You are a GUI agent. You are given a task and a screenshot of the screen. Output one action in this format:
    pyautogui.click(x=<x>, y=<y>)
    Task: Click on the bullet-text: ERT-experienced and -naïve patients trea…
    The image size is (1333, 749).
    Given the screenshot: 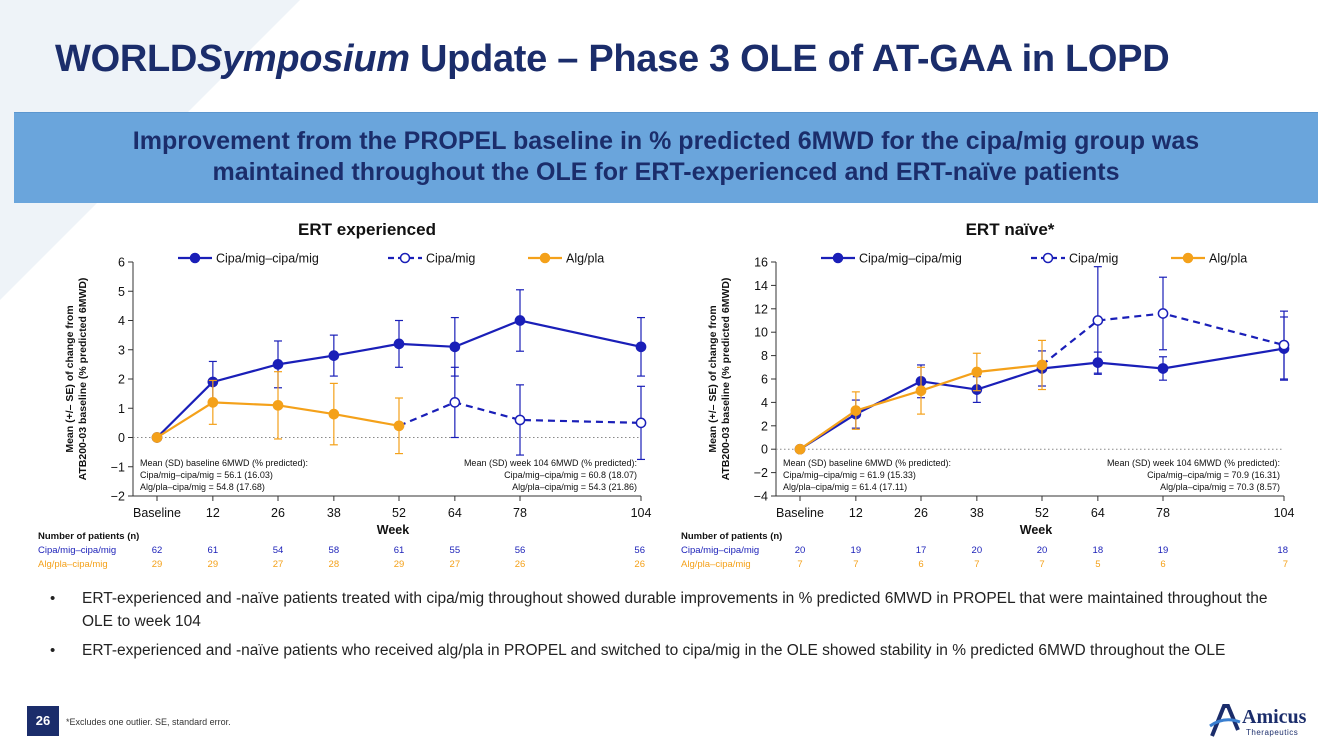 What is the action you would take?
    pyautogui.click(x=675, y=610)
    